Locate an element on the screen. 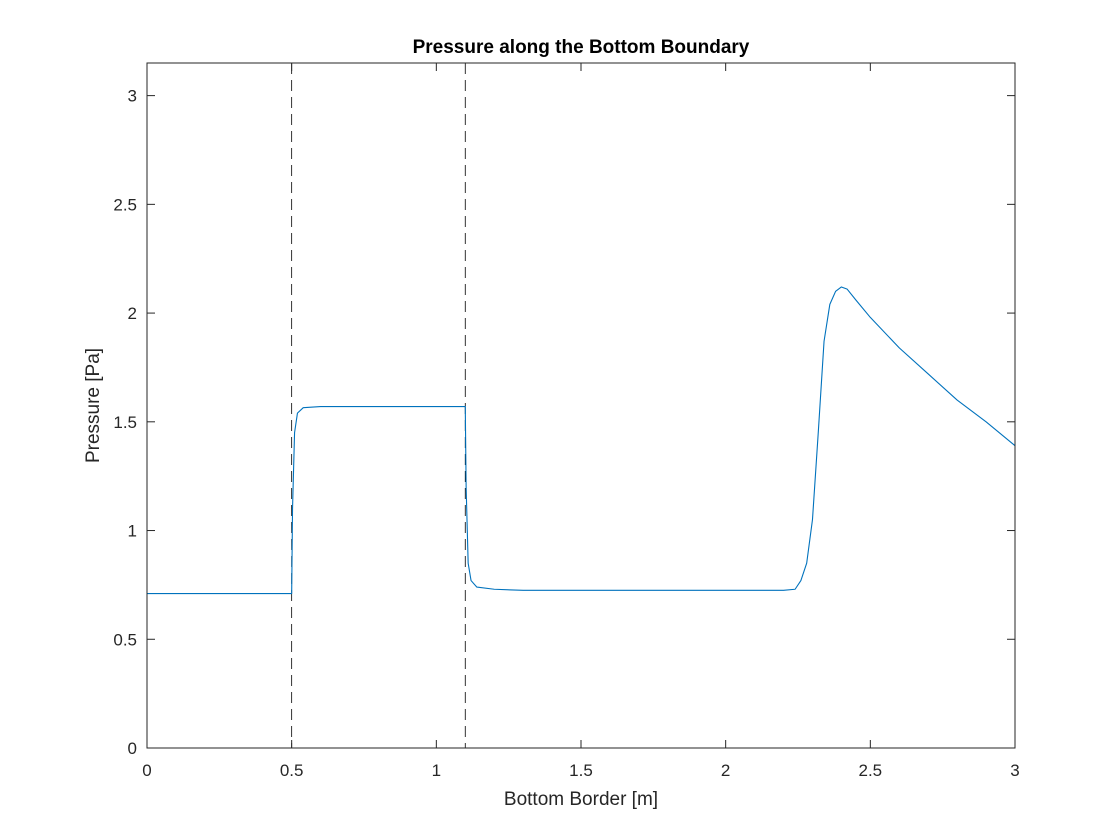 The width and height of the screenshot is (1120, 840). y-tick-label: 0.5 is located at coordinates (125, 639).